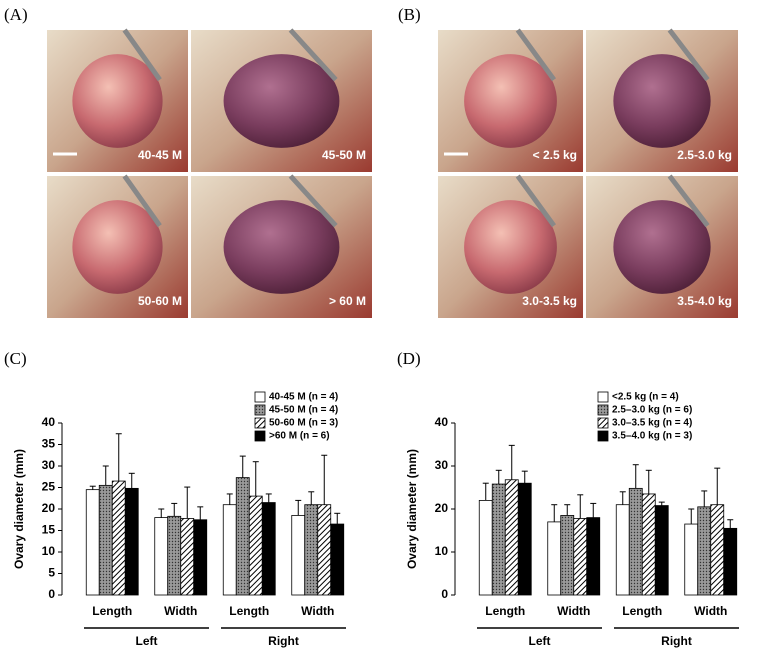  I want to click on photo-caption: 45-50 M, so click(344, 155).